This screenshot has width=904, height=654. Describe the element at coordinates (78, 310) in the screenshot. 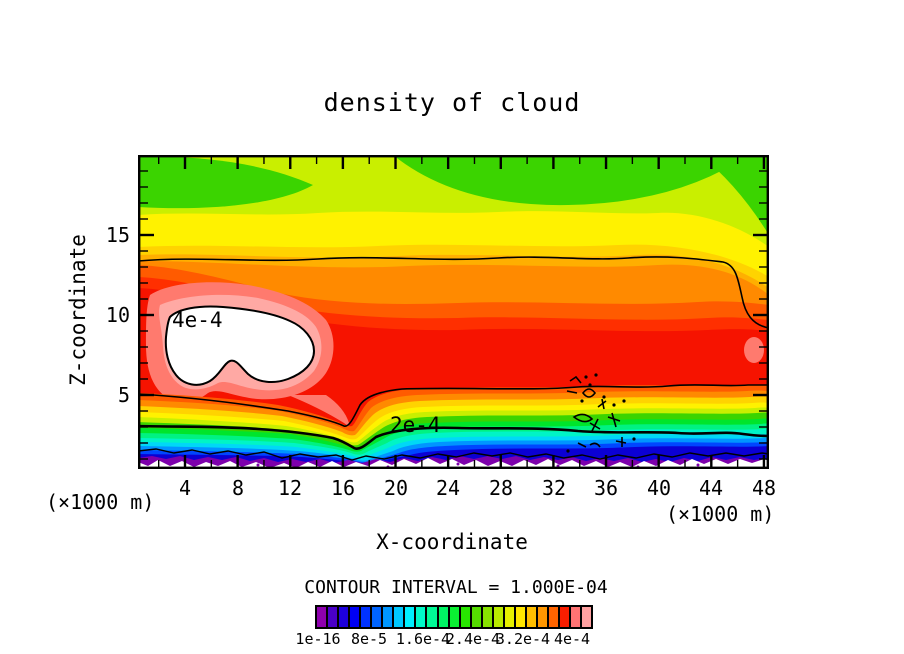

I see `y-axis-label: Z-coordinate` at that location.